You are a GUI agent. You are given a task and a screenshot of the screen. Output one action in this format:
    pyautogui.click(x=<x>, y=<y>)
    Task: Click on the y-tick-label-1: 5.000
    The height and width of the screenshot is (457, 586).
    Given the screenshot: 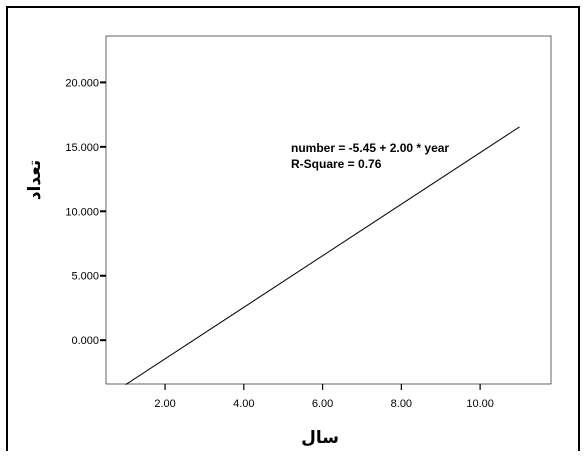 What is the action you would take?
    pyautogui.click(x=85, y=277)
    